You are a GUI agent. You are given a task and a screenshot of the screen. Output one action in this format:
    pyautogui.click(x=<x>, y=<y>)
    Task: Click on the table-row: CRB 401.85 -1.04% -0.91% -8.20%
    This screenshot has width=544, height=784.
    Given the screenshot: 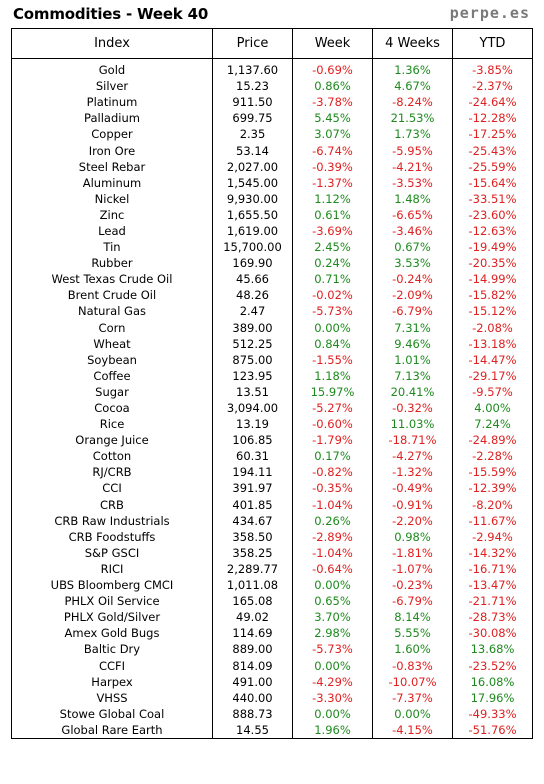 What is the action you would take?
    pyautogui.click(x=272, y=504)
    